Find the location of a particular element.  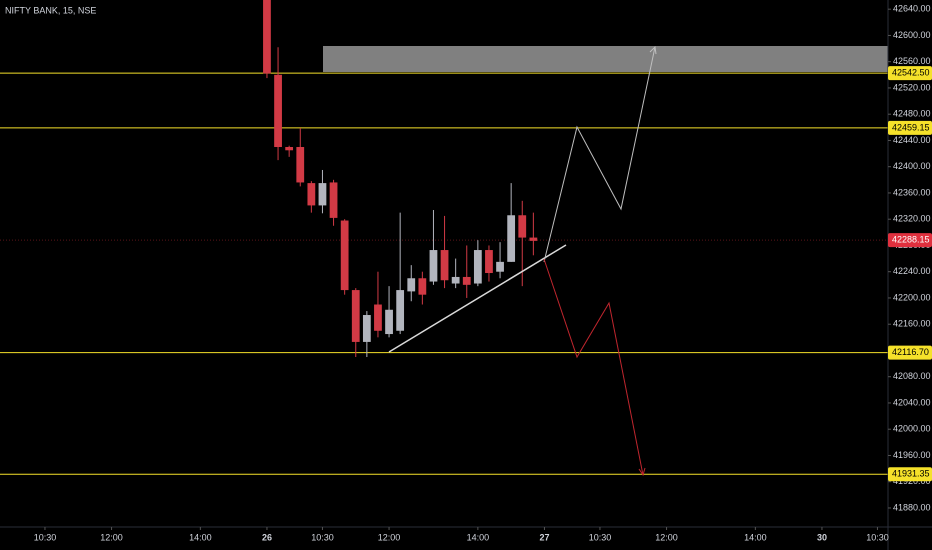

level-label: 42459.15 is located at coordinates (911, 127).